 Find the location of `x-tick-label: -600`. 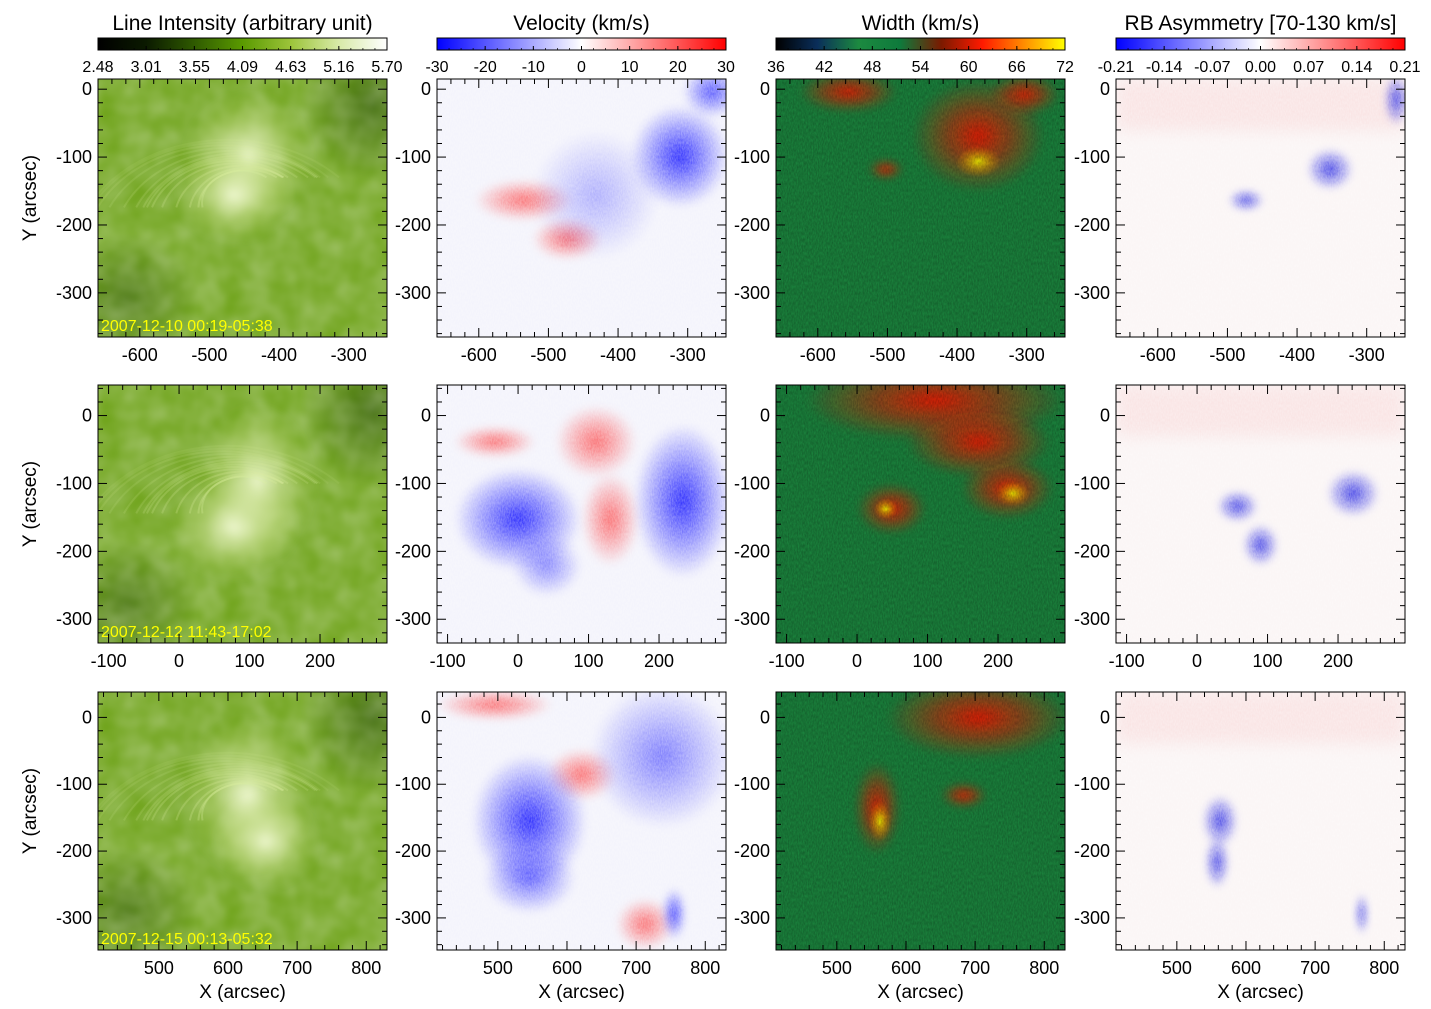

x-tick-label: -600 is located at coordinates (1158, 355).